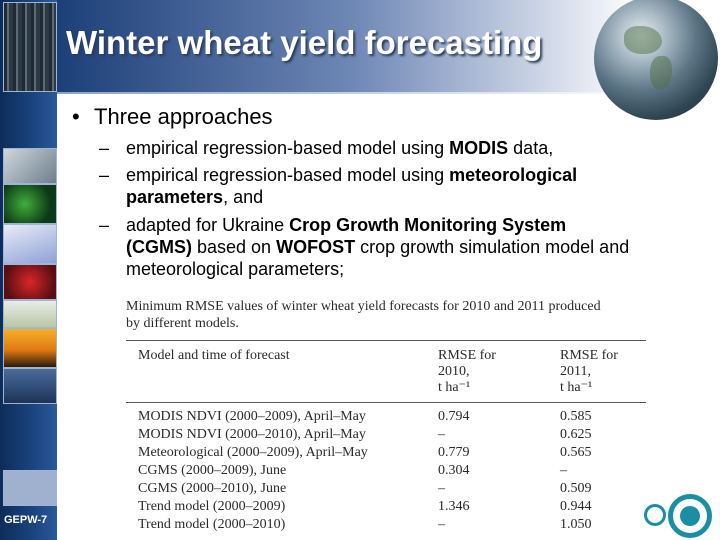 This screenshot has height=540, width=720. What do you see at coordinates (365, 506) in the screenshot?
I see `table-row: Trend model (2000–2009) 1.346 0.944` at bounding box center [365, 506].